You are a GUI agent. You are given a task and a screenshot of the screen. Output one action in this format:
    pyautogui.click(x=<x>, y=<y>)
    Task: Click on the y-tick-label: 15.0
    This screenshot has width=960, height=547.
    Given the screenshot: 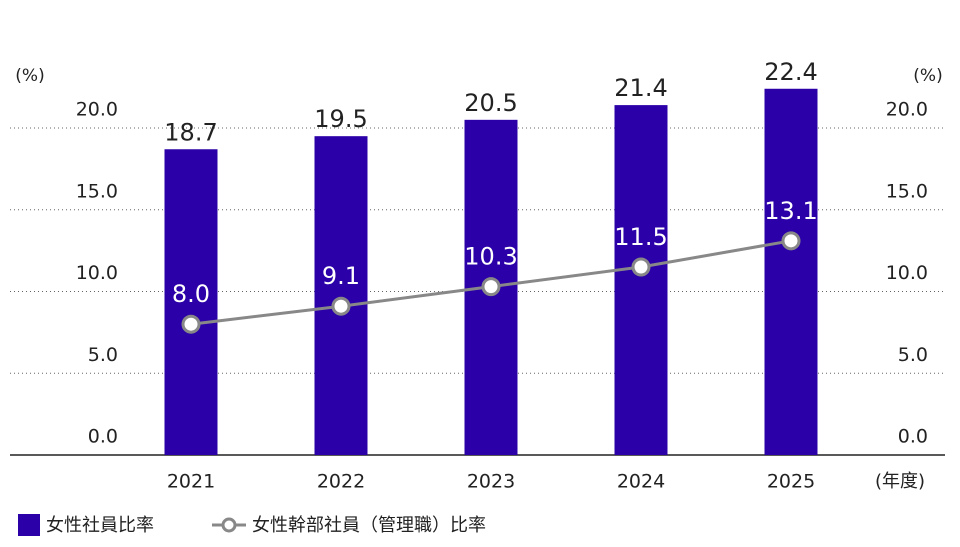 What is the action you would take?
    pyautogui.click(x=97, y=191)
    